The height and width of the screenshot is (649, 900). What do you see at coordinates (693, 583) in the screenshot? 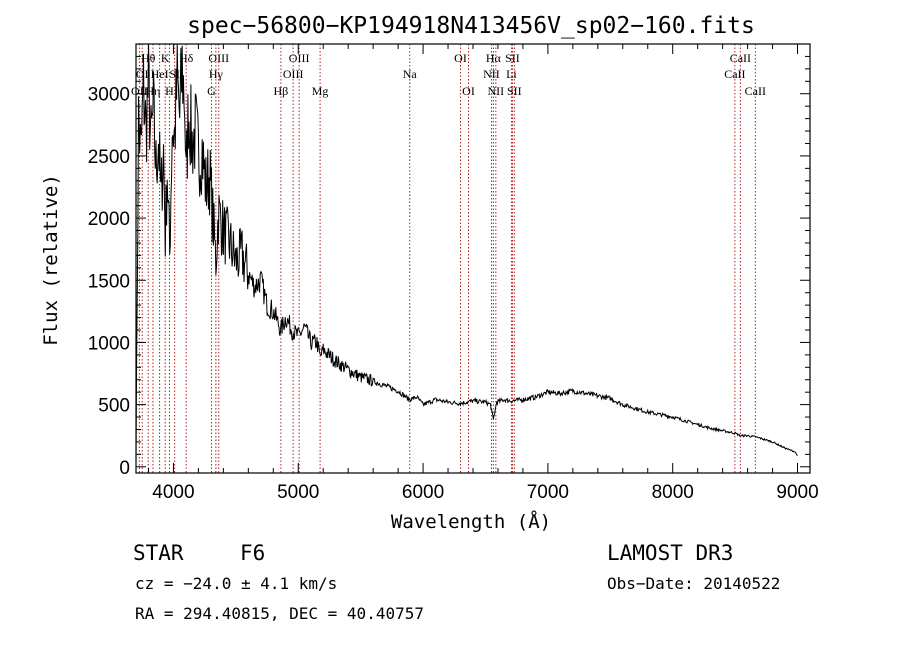
I see `obs-date: Obs−Date: 20140522` at bounding box center [693, 583].